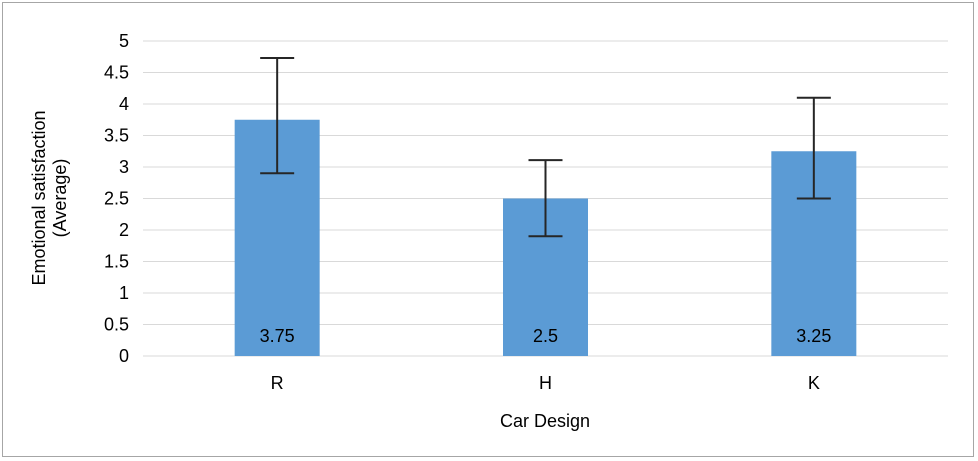 This screenshot has height=461, width=978. I want to click on data-label: 3.25, so click(813, 336).